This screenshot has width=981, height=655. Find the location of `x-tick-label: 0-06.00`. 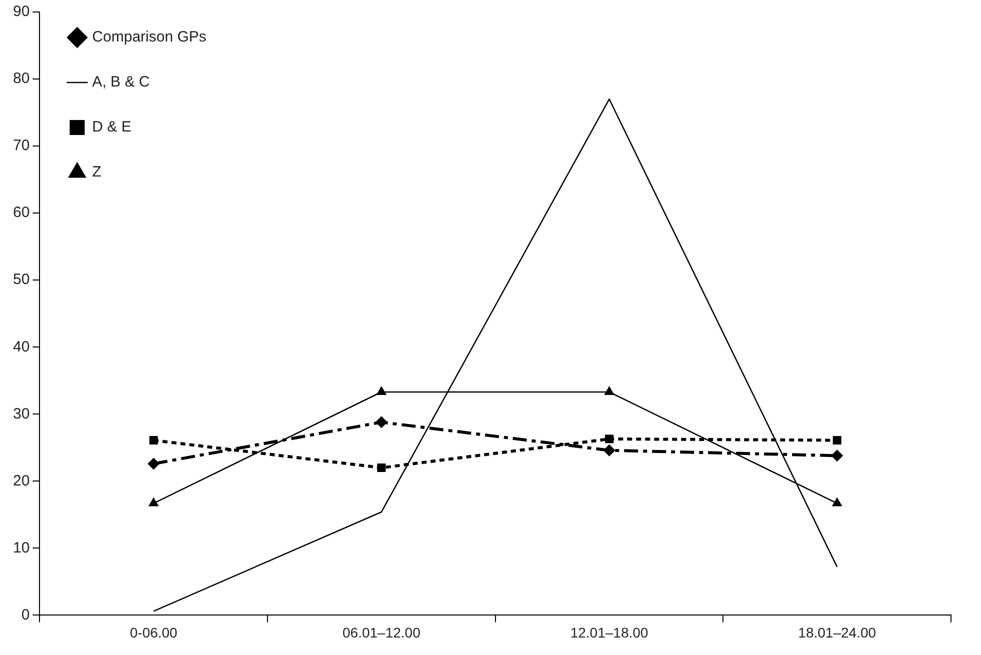

x-tick-label: 0-06.00 is located at coordinates (154, 632).